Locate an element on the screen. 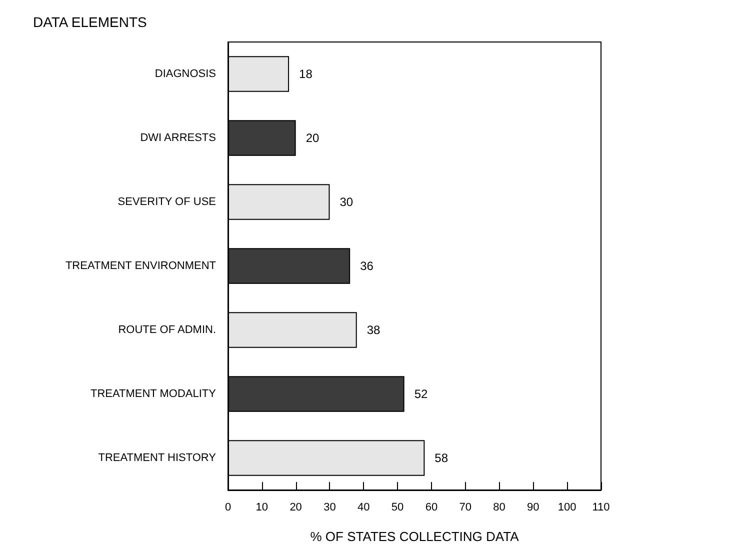  data-label: 58 is located at coordinates (441, 458).